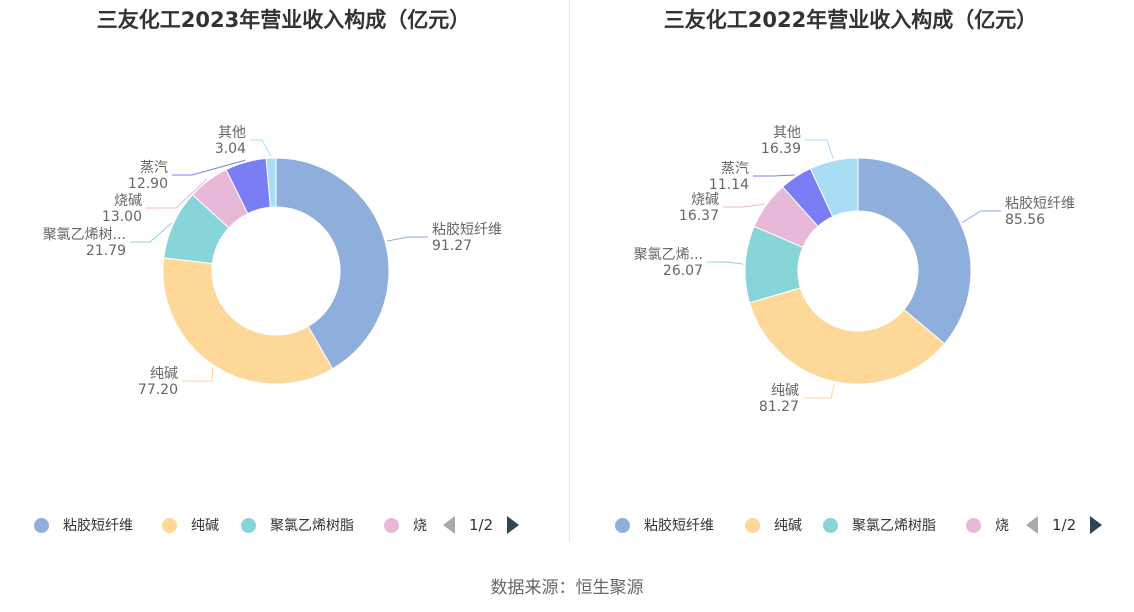 The height and width of the screenshot is (612, 1134). What do you see at coordinates (1025, 220) in the screenshot?
I see `slice-value-viscose-fiber: 85.56` at bounding box center [1025, 220].